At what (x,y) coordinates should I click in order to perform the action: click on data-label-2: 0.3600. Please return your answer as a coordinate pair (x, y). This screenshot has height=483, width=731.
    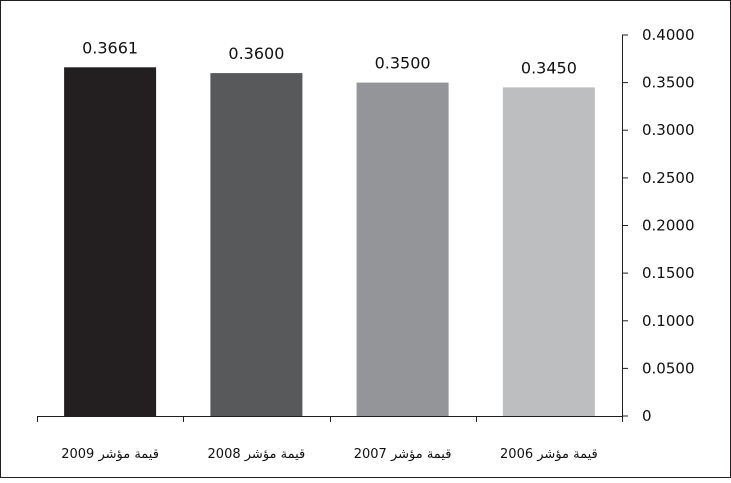
    Looking at the image, I should click on (256, 53).